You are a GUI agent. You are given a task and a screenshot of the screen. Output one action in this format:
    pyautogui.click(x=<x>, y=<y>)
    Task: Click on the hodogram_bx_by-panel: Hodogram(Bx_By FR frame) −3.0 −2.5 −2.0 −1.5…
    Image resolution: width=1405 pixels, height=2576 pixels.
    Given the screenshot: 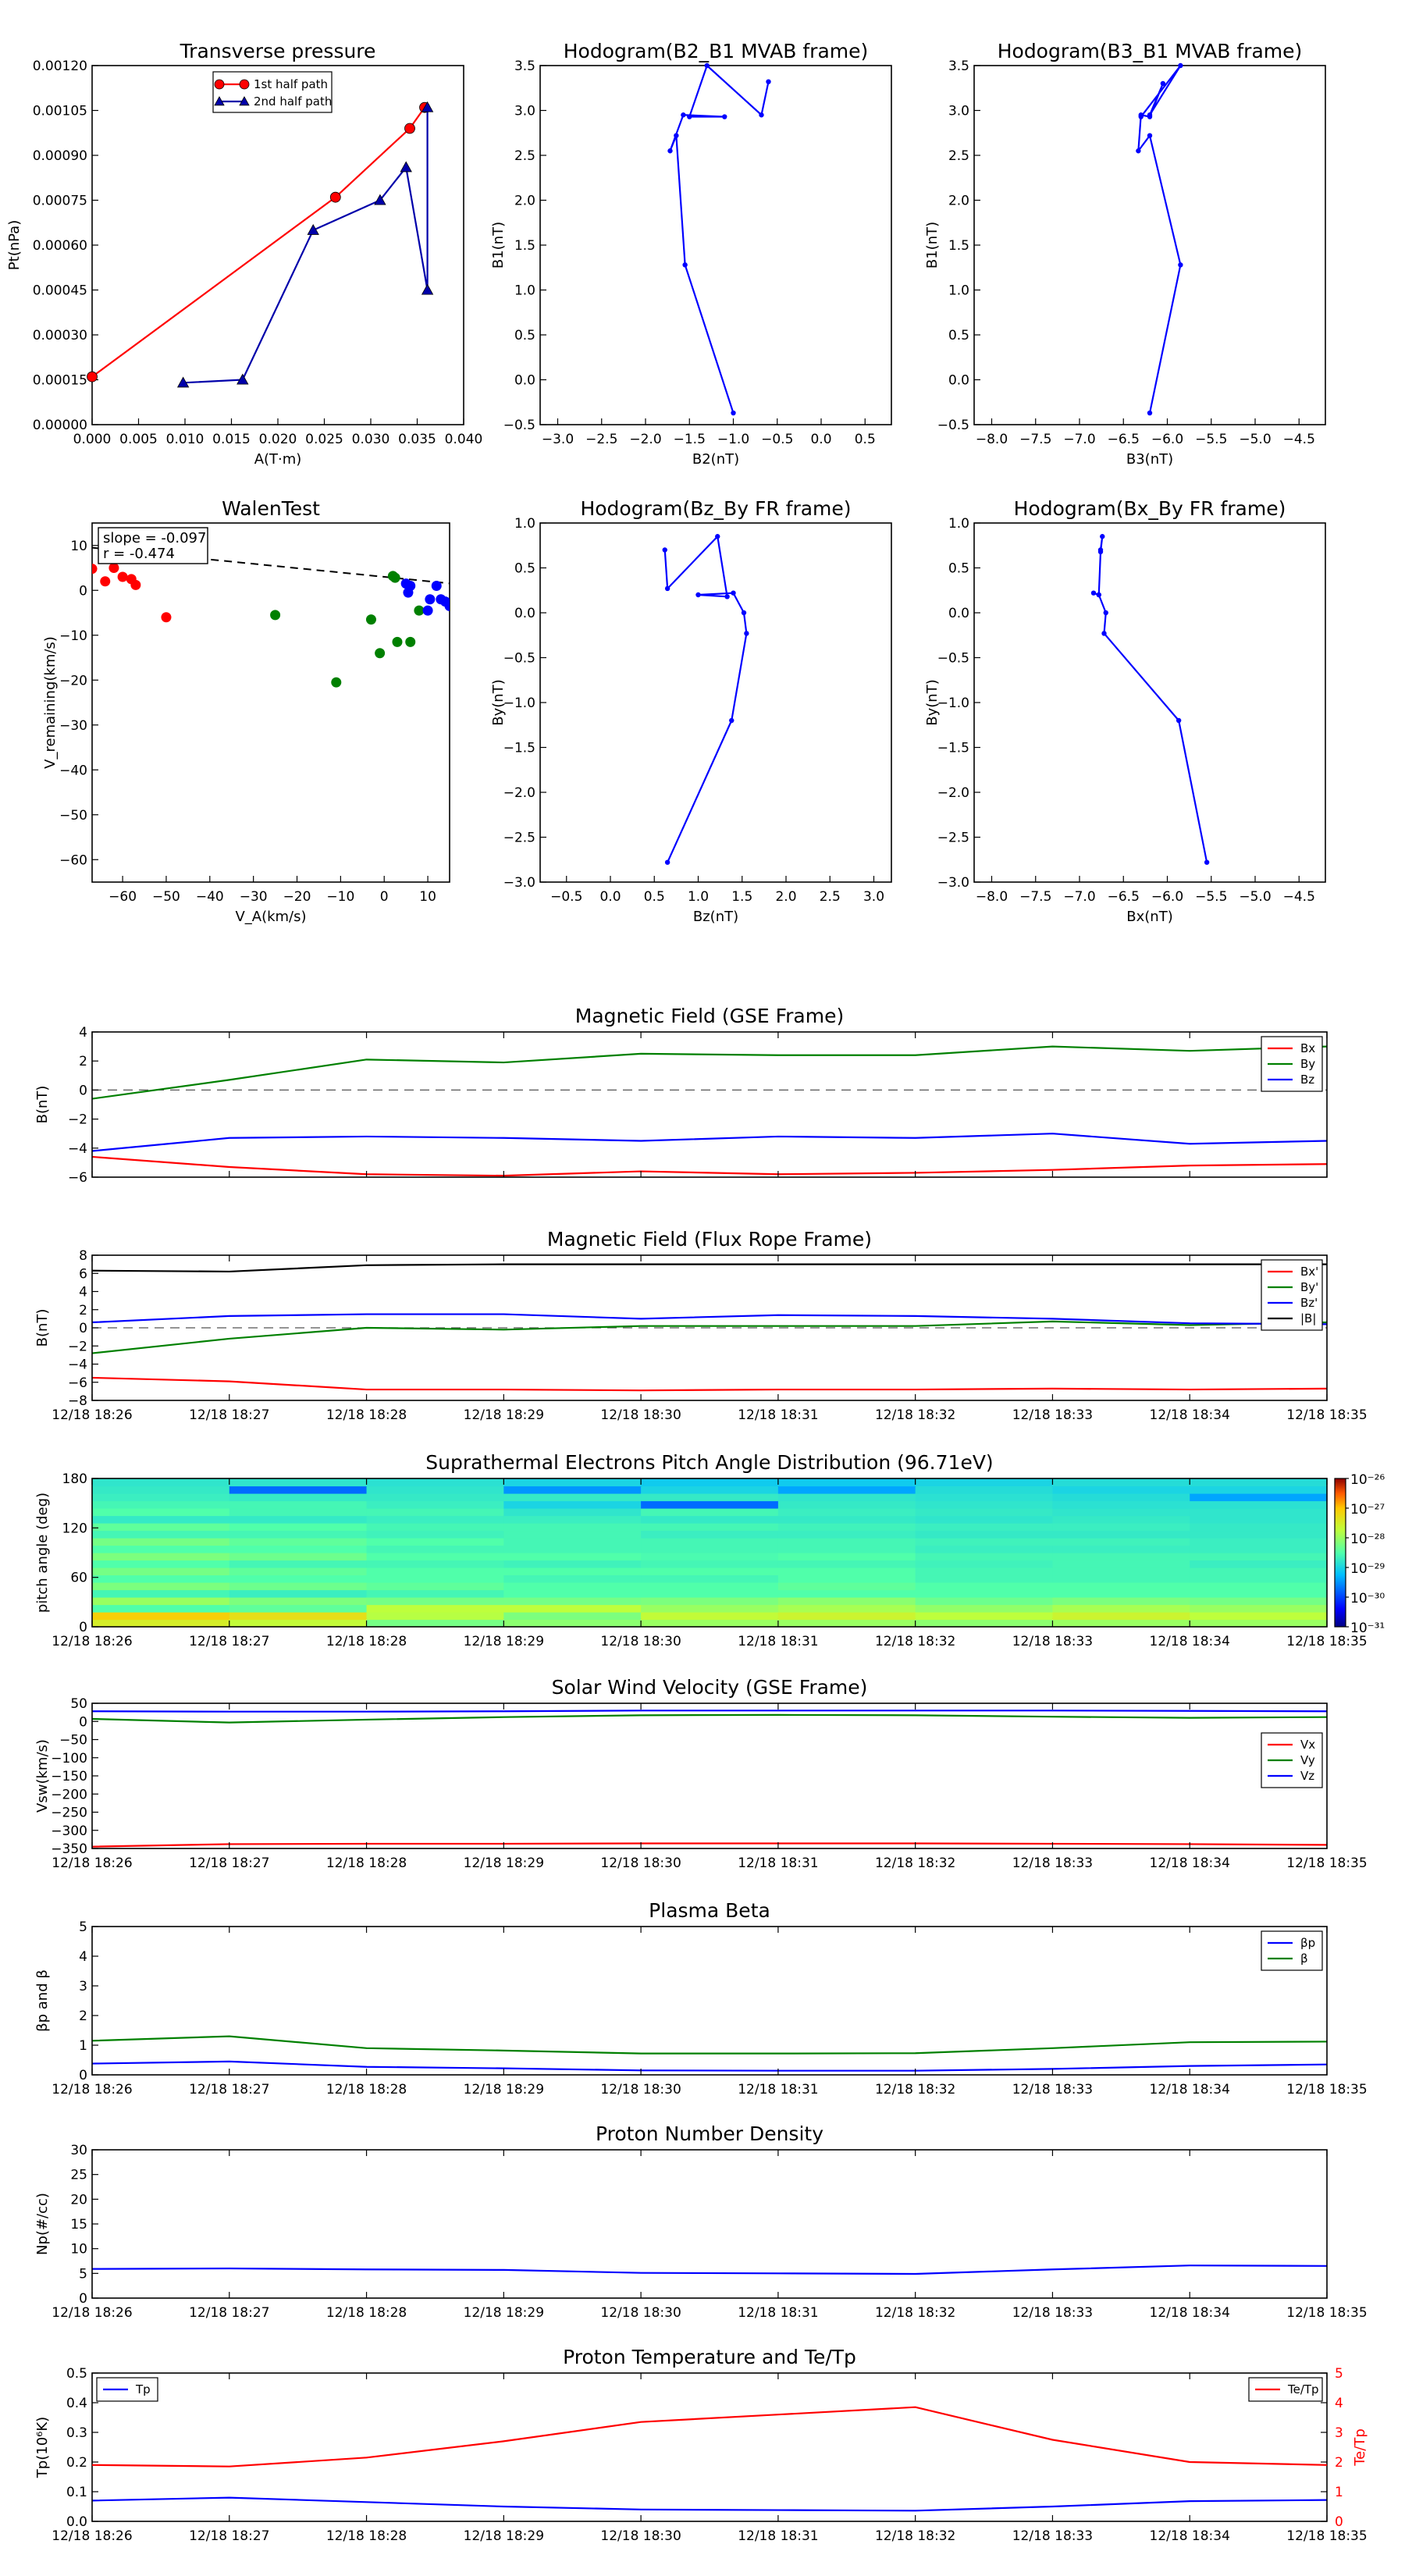 What is the action you would take?
    pyautogui.click(x=1125, y=711)
    